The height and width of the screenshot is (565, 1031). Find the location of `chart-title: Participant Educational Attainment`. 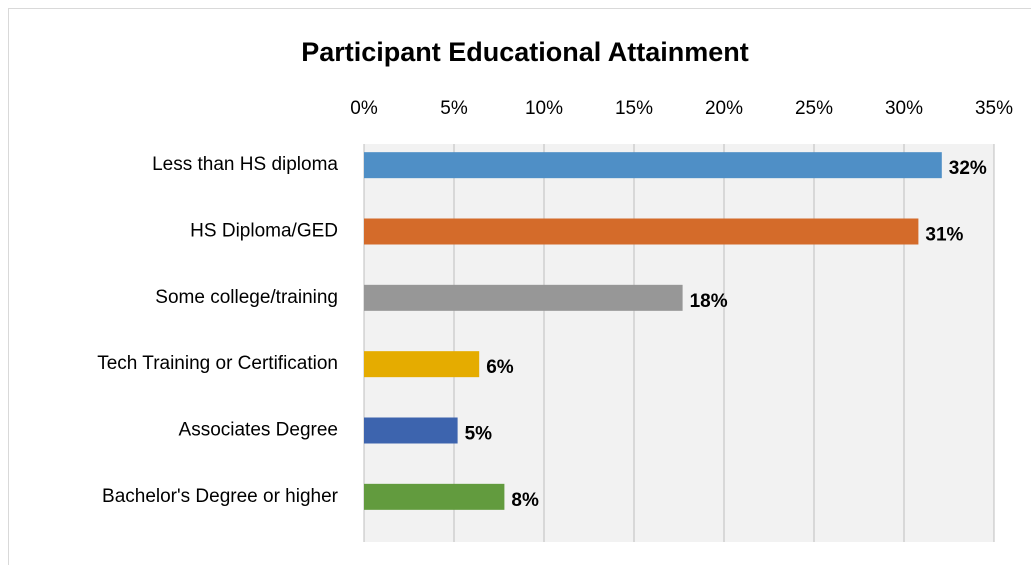

chart-title: Participant Educational Attainment is located at coordinates (525, 52).